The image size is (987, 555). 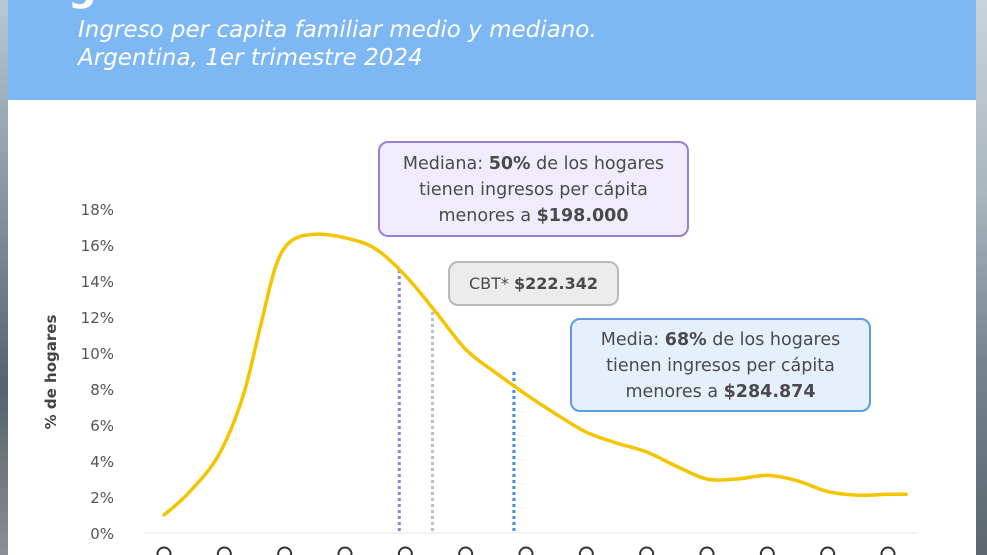 I want to click on y-tick-label: 12%, so click(x=97, y=318).